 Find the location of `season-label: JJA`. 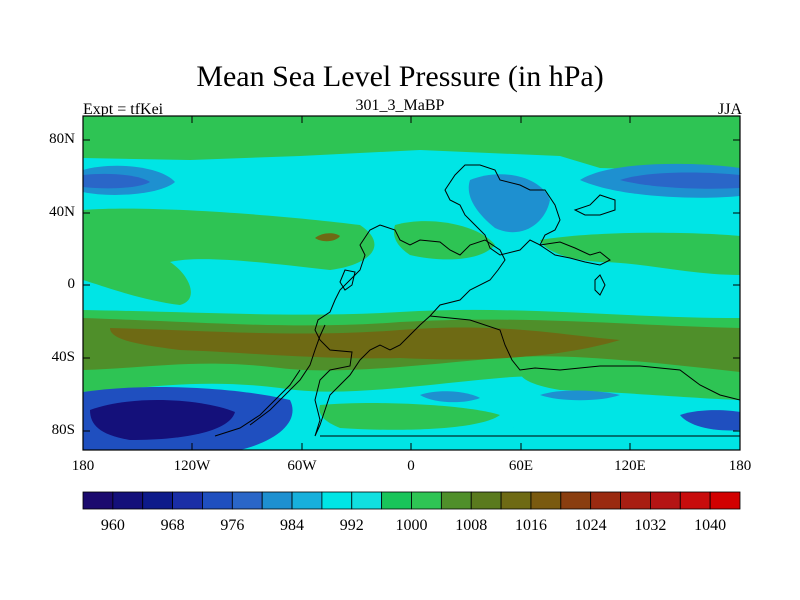

season-label: JJA is located at coordinates (729, 109).